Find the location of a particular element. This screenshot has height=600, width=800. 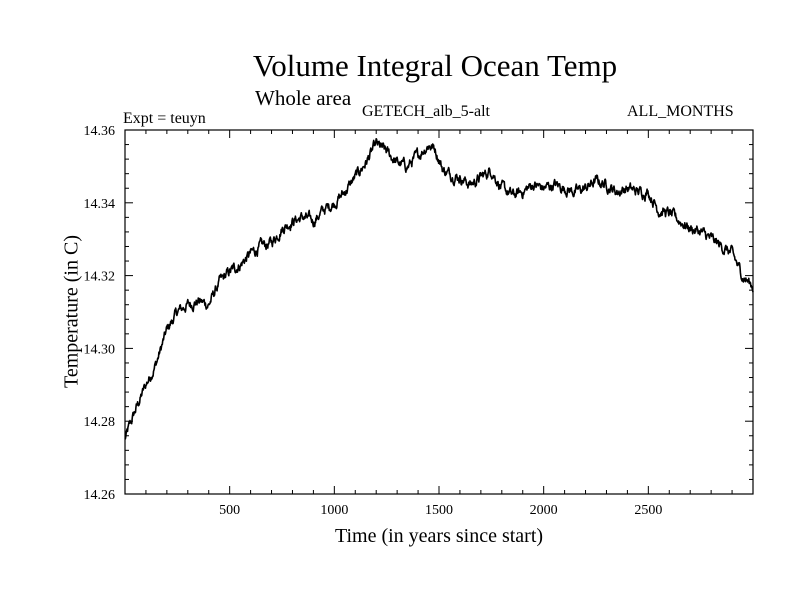

x-tick-label: 2000 is located at coordinates (544, 510).